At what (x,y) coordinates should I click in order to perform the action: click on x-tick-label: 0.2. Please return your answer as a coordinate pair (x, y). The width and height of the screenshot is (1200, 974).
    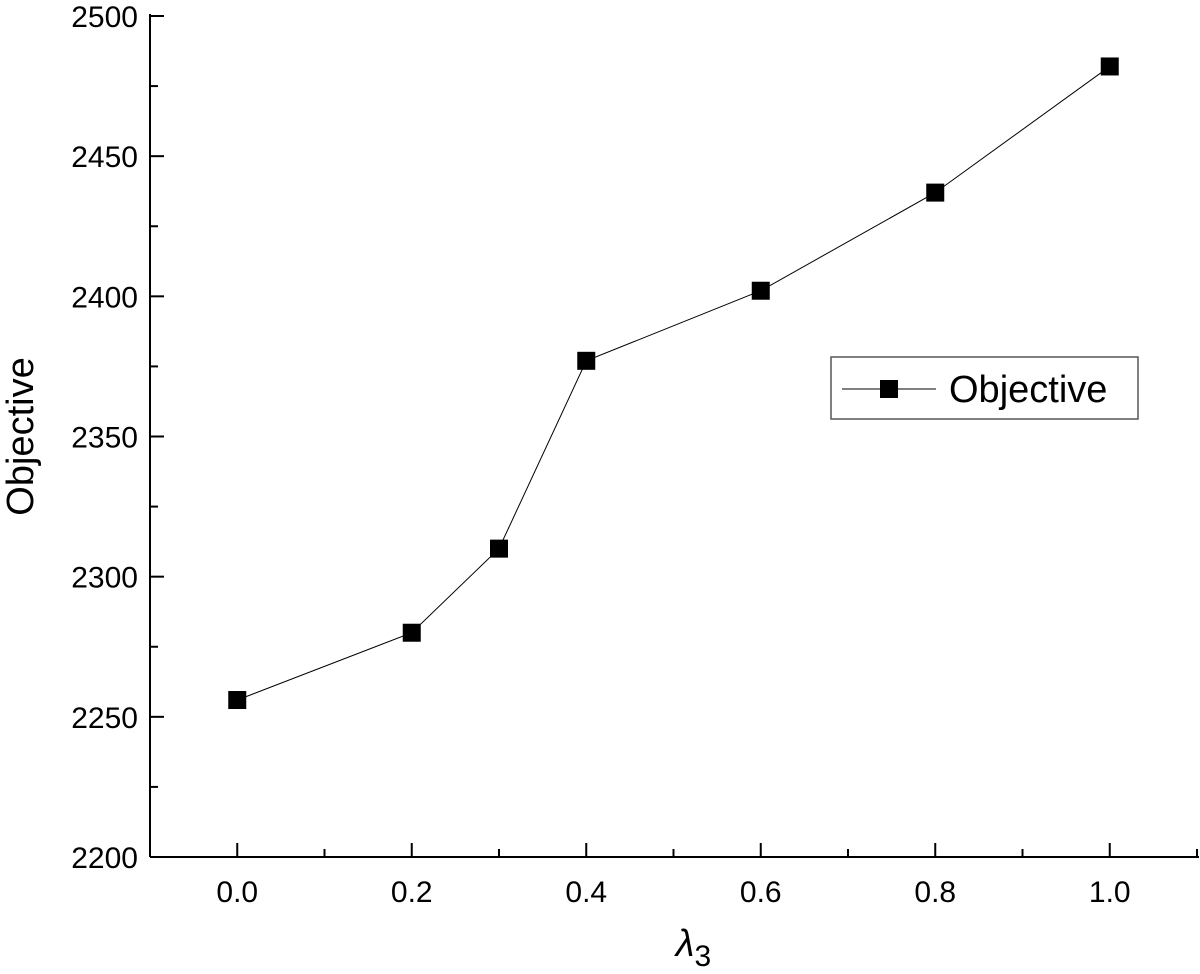
    Looking at the image, I should click on (412, 892).